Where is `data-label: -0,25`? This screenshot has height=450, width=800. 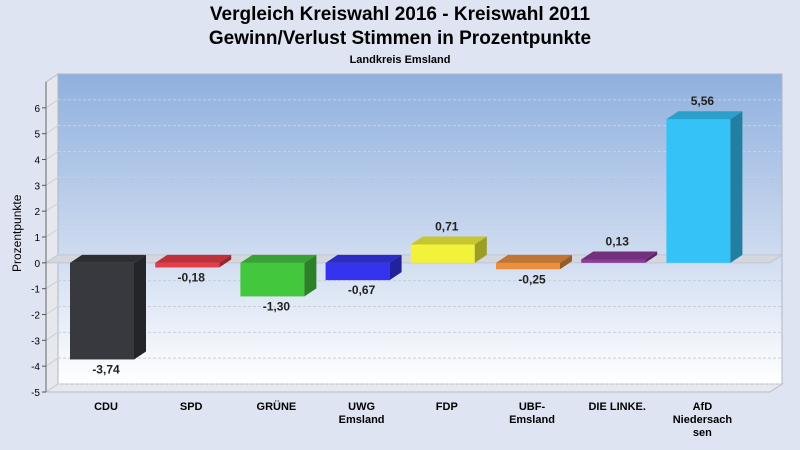
data-label: -0,25 is located at coordinates (532, 279).